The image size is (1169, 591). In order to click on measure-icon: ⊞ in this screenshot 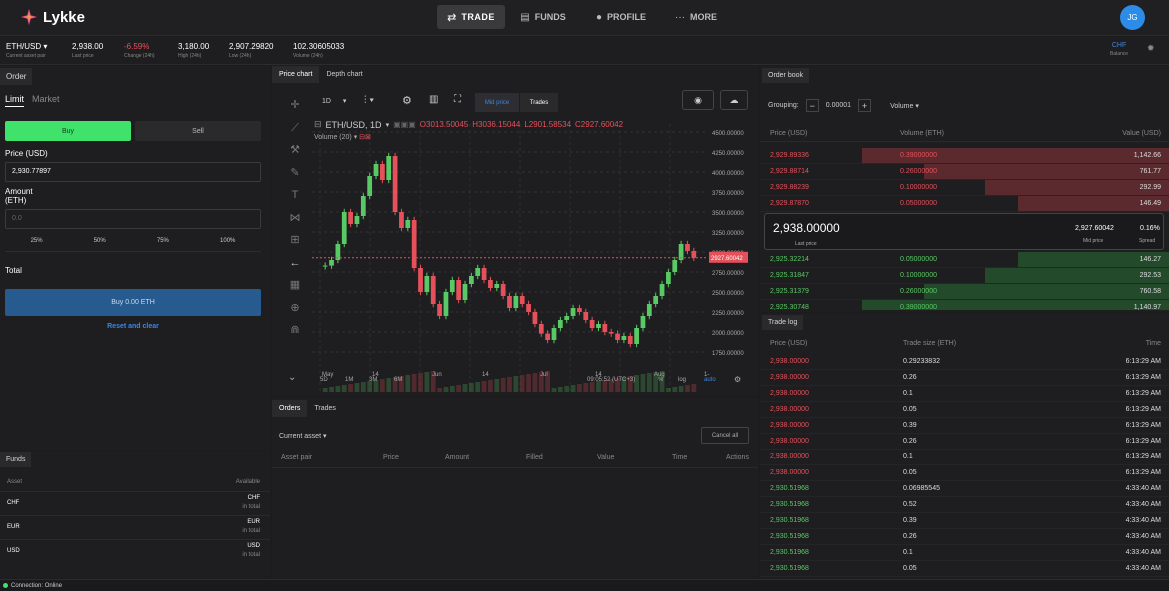, I will do `click(295, 240)`.